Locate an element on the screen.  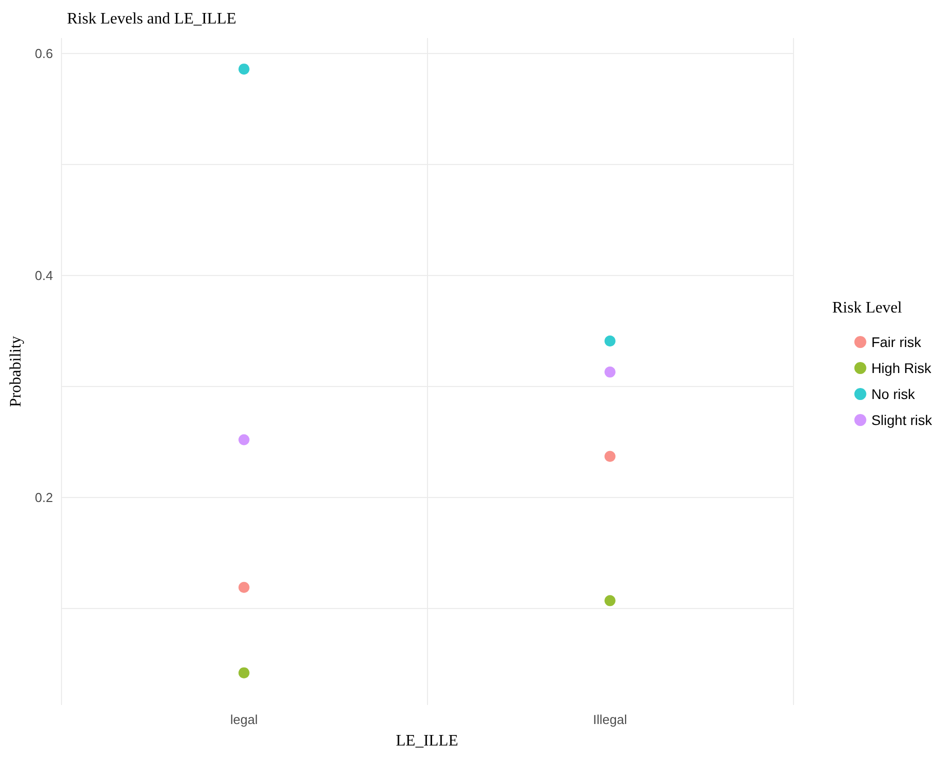
chart-title: Risk Levels and LE_ILLE is located at coordinates (151, 19).